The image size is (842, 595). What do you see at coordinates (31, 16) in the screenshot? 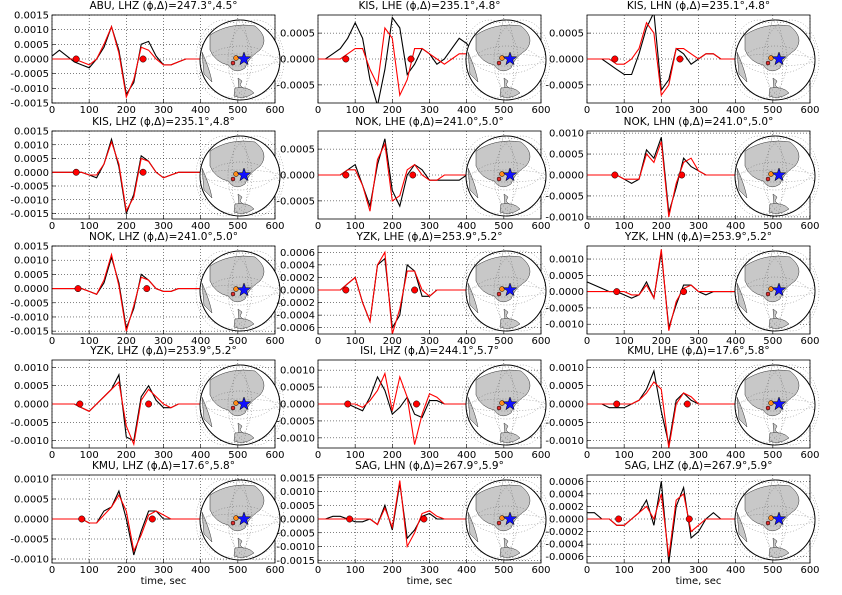
I see `y-tick-label: 0.0015` at bounding box center [31, 16].